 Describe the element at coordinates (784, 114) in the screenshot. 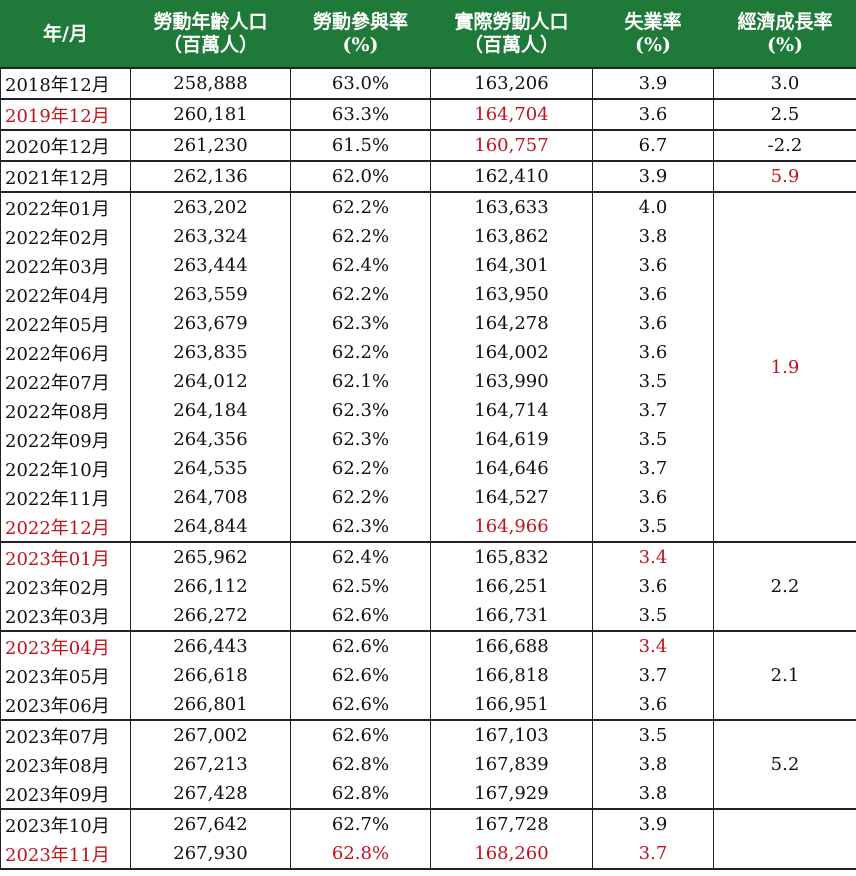

I see `gdp-growth-rate-cell: 2.5` at that location.